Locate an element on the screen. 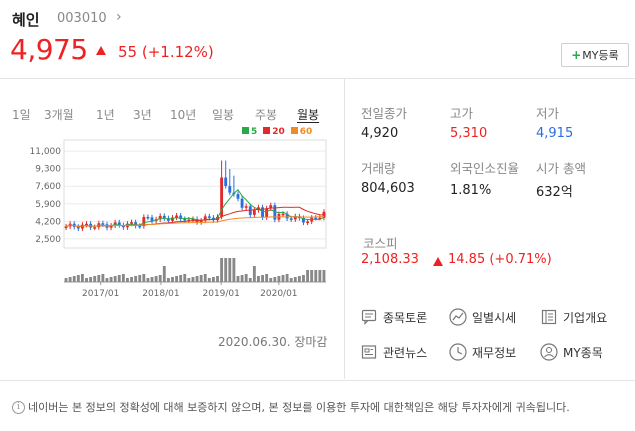 The width and height of the screenshot is (635, 431). x-tick-label: 2018/01 is located at coordinates (160, 294).